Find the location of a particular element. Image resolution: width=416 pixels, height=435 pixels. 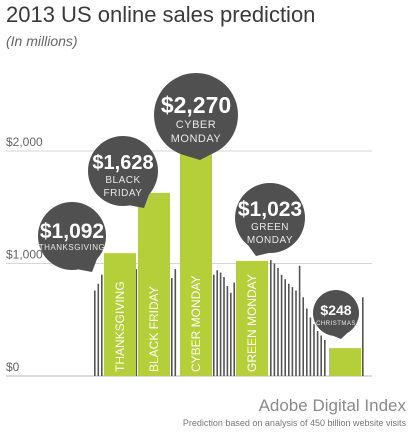

callout-label: BLACK is located at coordinates (122, 180).